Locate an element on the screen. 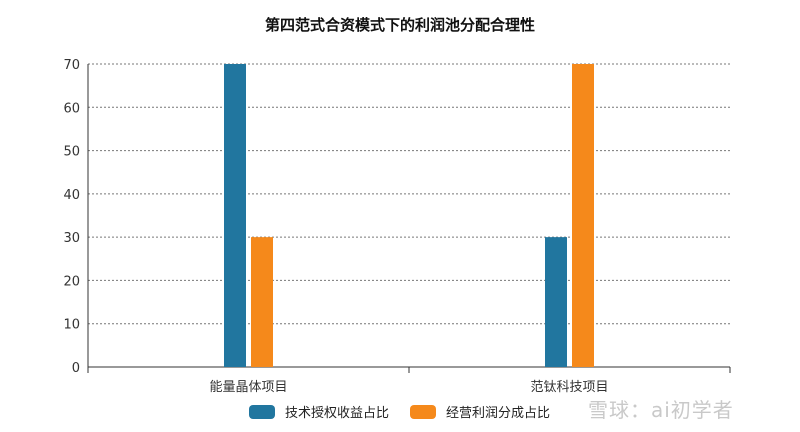  y-tick-label: 30 is located at coordinates (71, 238).